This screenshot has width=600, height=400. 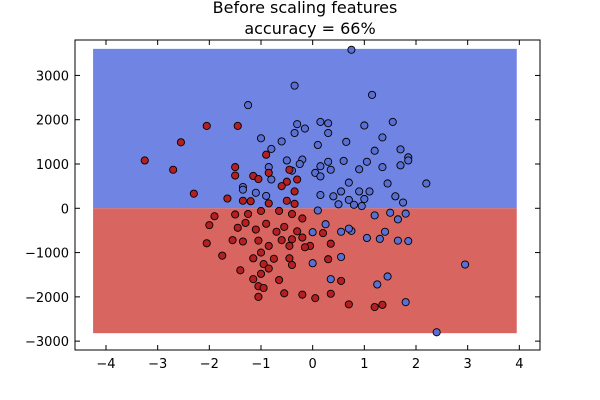 I want to click on y-tick-label: −2000, so click(x=47, y=298).